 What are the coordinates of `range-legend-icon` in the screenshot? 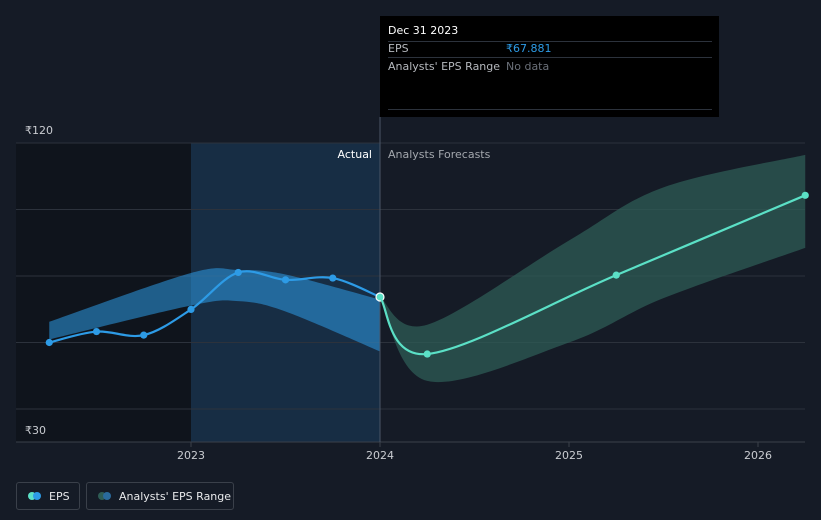 It's located at (104, 496).